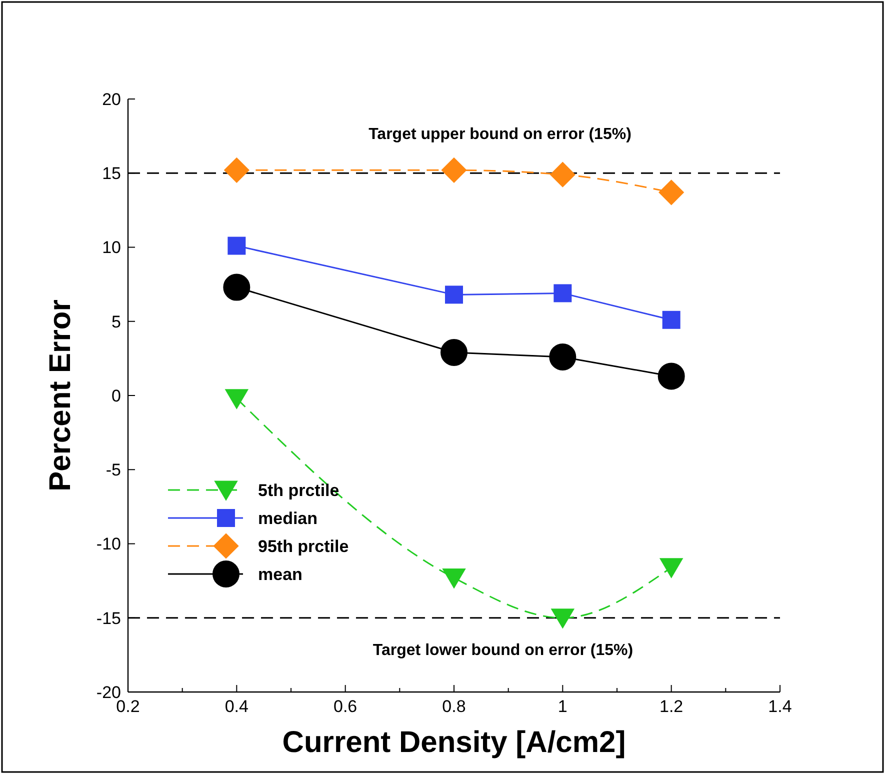  I want to click on x-tick-label: 0.8, so click(454, 706).